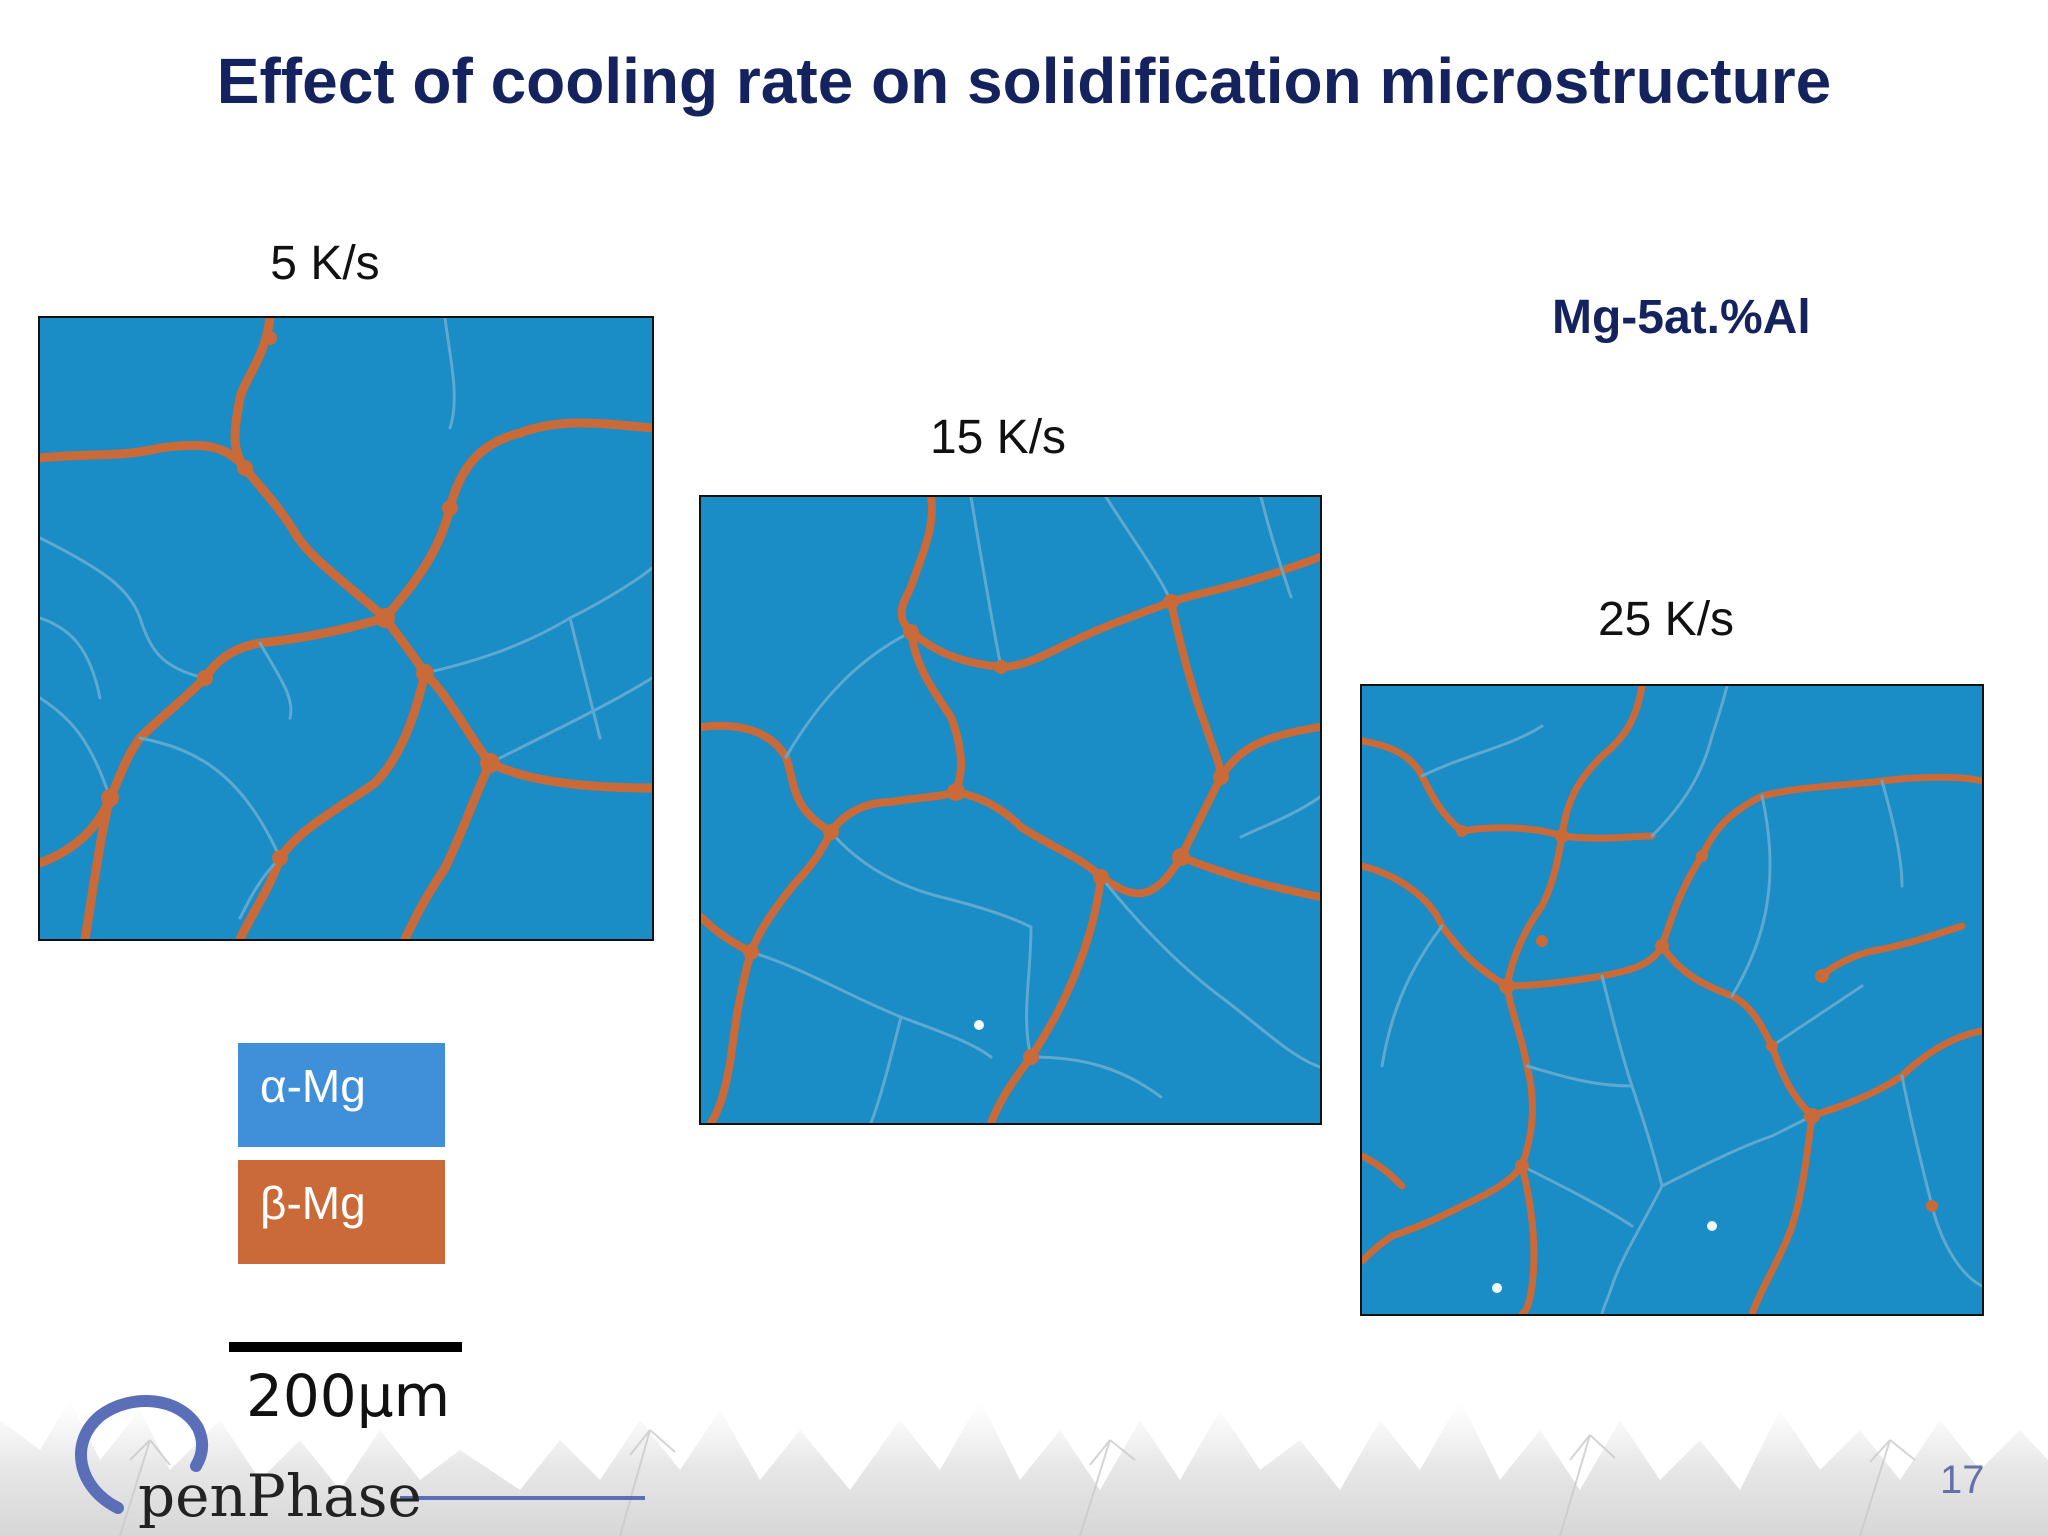 The width and height of the screenshot is (2048, 1536). What do you see at coordinates (325, 263) in the screenshot?
I see `panel-label-5ks: 5 K/s` at bounding box center [325, 263].